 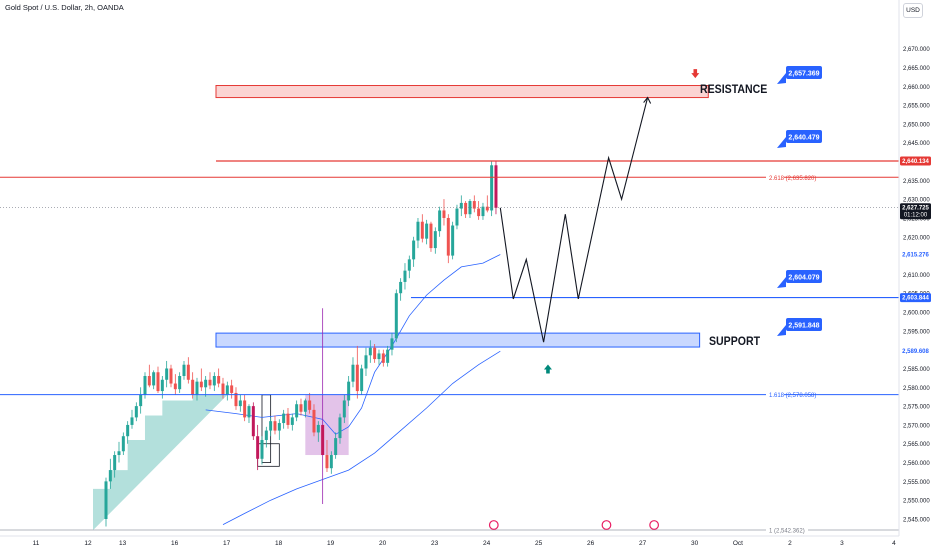 What do you see at coordinates (916, 125) in the screenshot?
I see `price-tick-label: 2,650.000` at bounding box center [916, 125].